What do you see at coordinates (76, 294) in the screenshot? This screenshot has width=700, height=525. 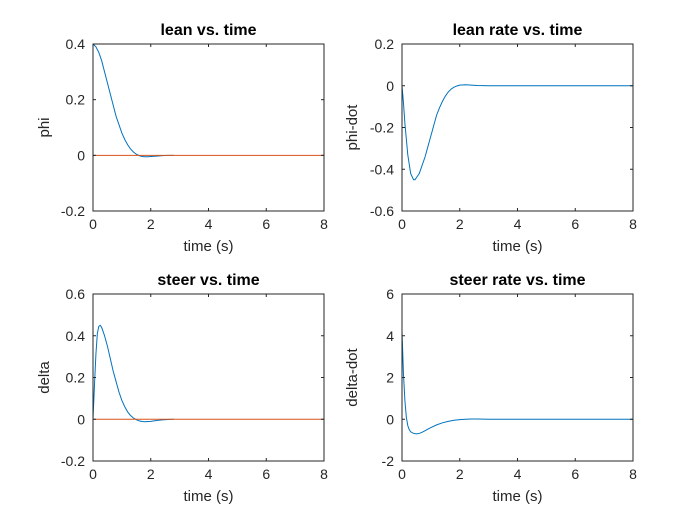 I see `y-tick-label: 0.6` at bounding box center [76, 294].